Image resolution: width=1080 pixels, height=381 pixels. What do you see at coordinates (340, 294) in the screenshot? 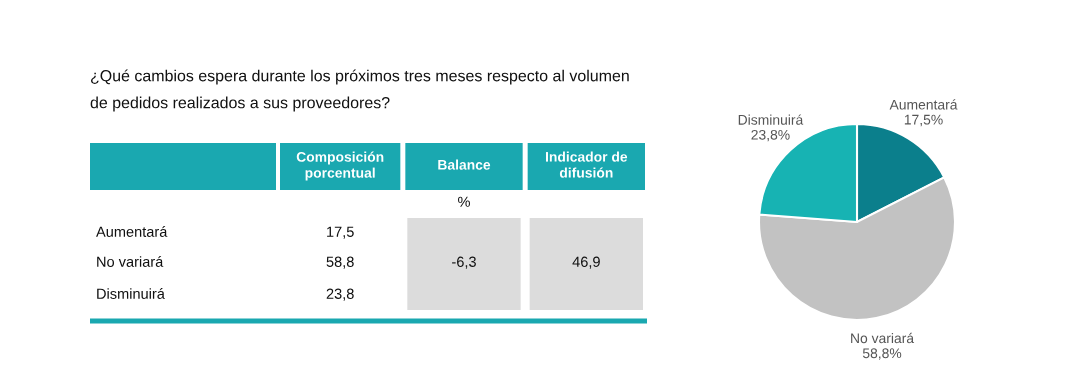
I see `text: 23,8` at bounding box center [340, 294].